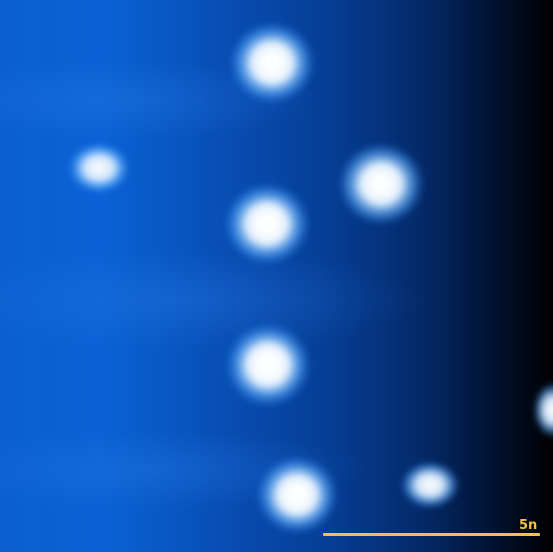 Image resolution: width=553 pixels, height=552 pixels. I want to click on background-band, so click(210, 300).